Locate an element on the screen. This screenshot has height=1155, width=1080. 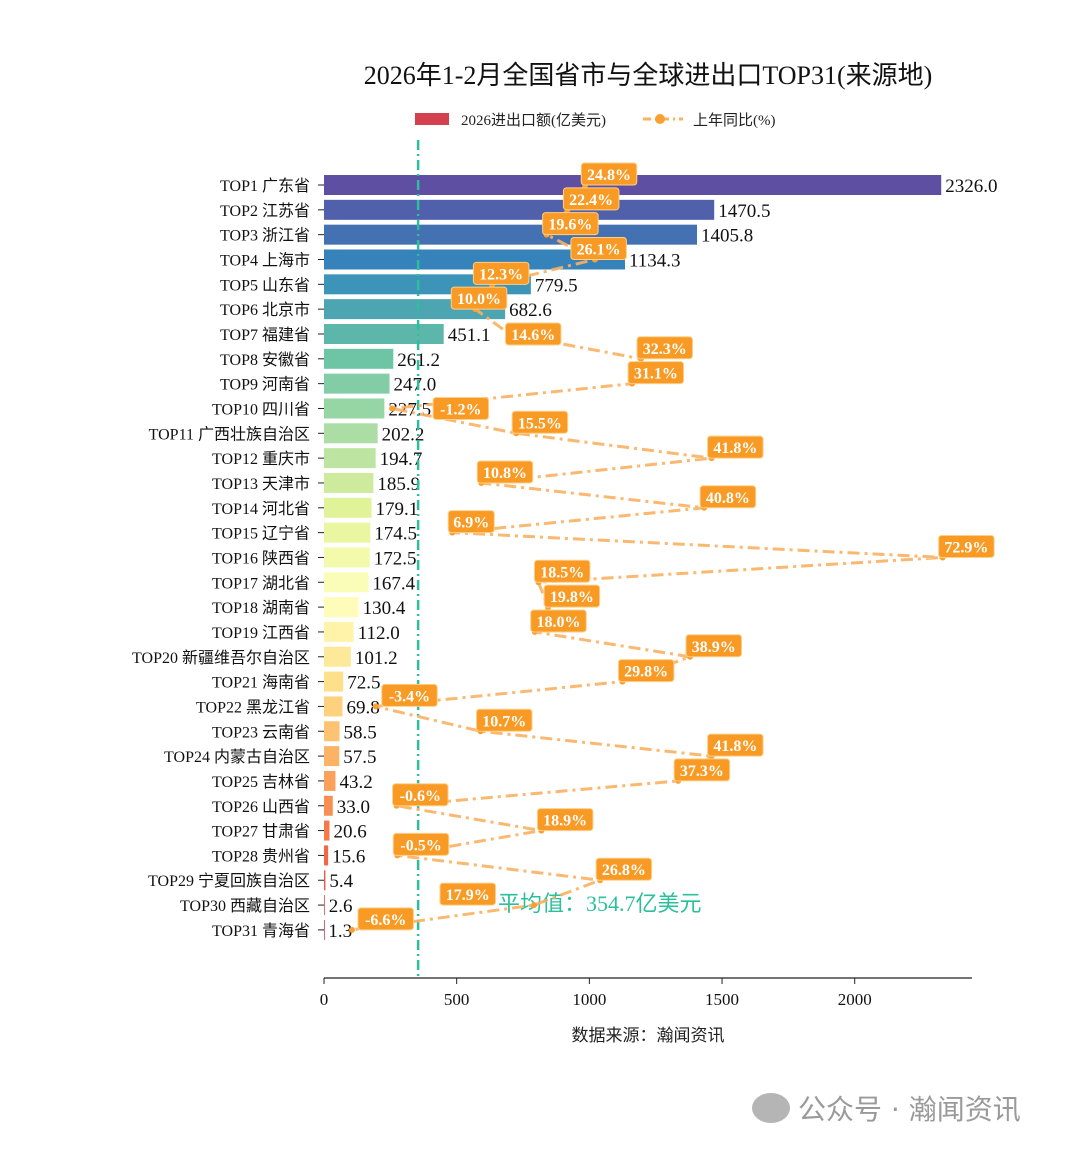
yoy-label: 26.8% is located at coordinates (624, 870).